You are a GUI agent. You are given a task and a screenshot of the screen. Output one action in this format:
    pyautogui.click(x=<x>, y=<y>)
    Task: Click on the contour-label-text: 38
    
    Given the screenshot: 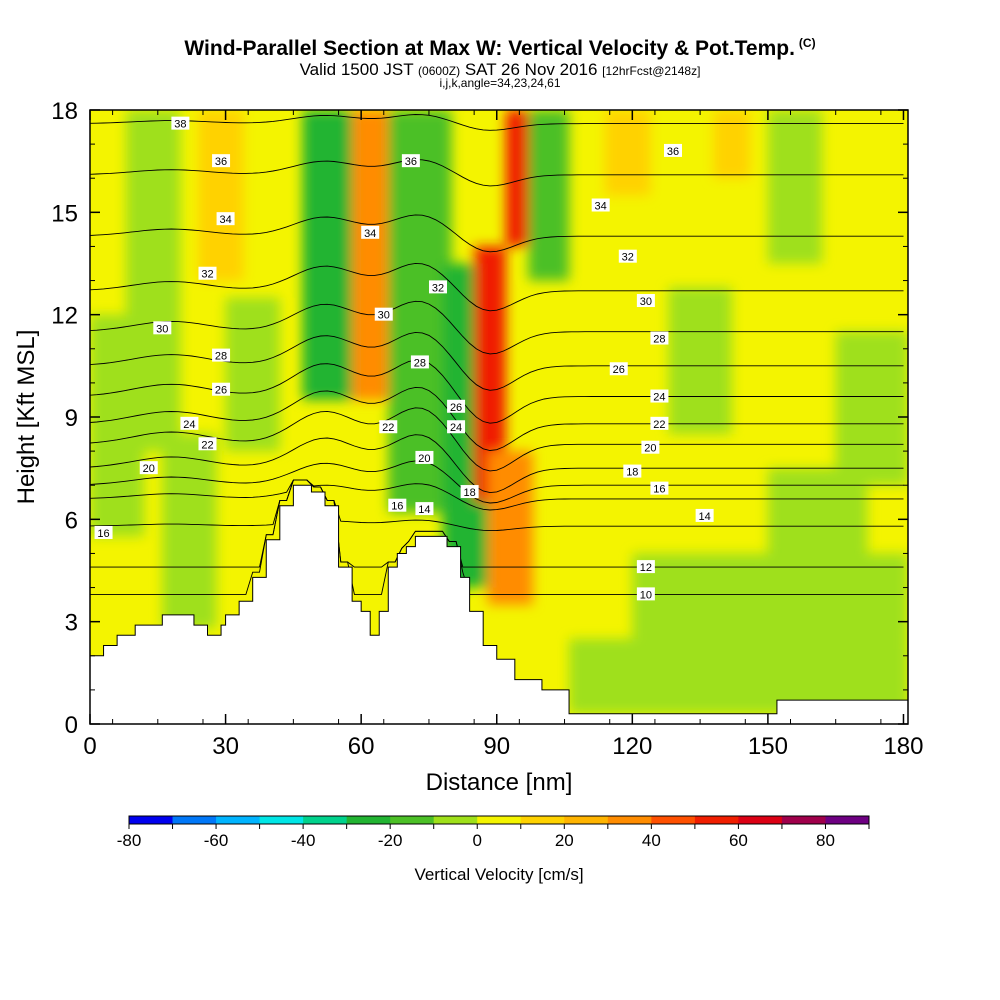 What is the action you would take?
    pyautogui.click(x=180, y=125)
    